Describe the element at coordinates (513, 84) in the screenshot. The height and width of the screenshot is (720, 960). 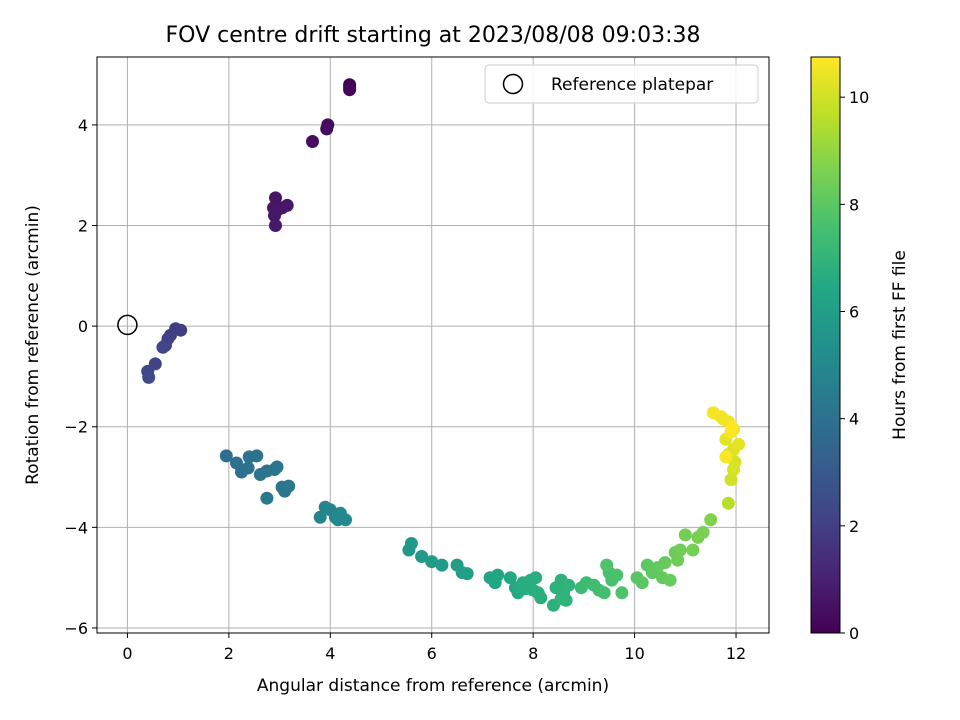
I see `legend-marker` at that location.